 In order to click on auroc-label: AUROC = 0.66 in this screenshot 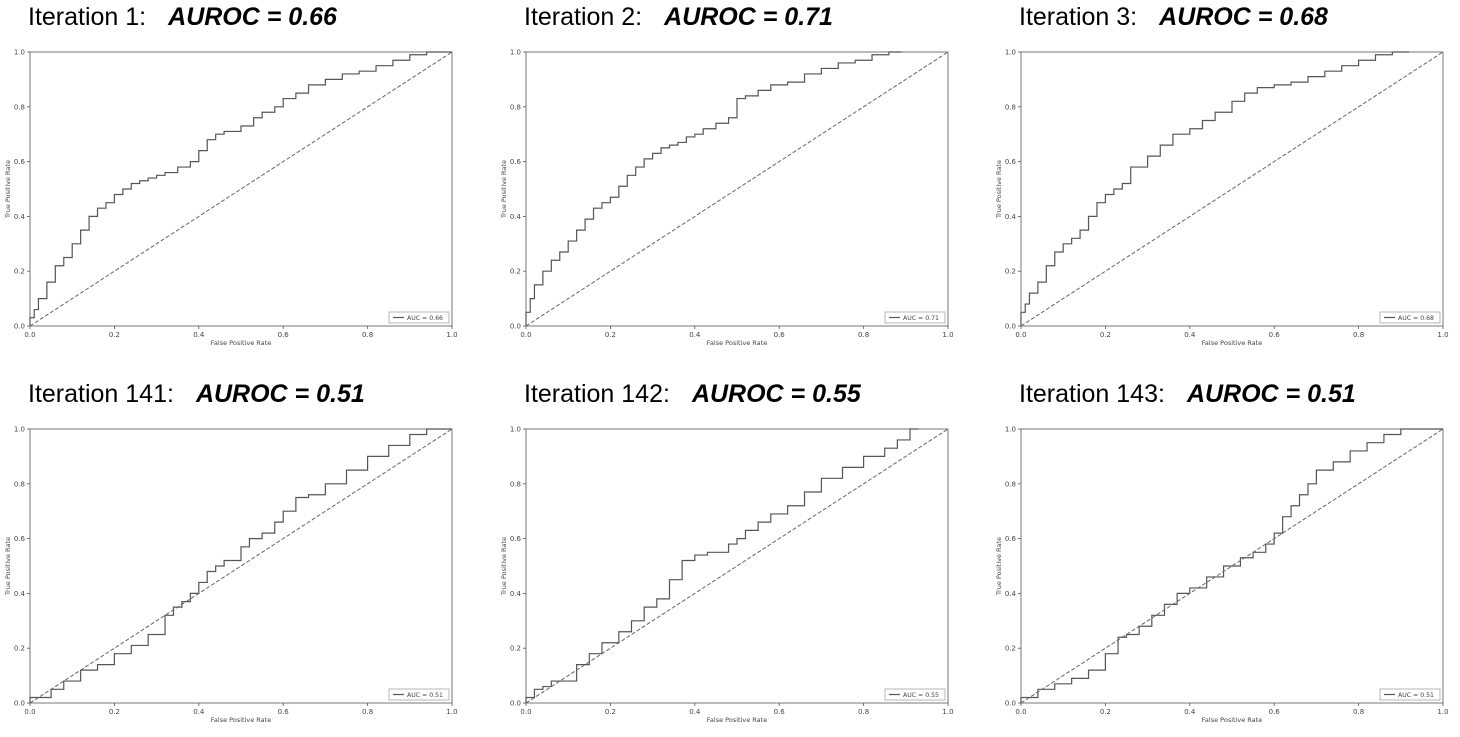, I will do `click(252, 17)`.